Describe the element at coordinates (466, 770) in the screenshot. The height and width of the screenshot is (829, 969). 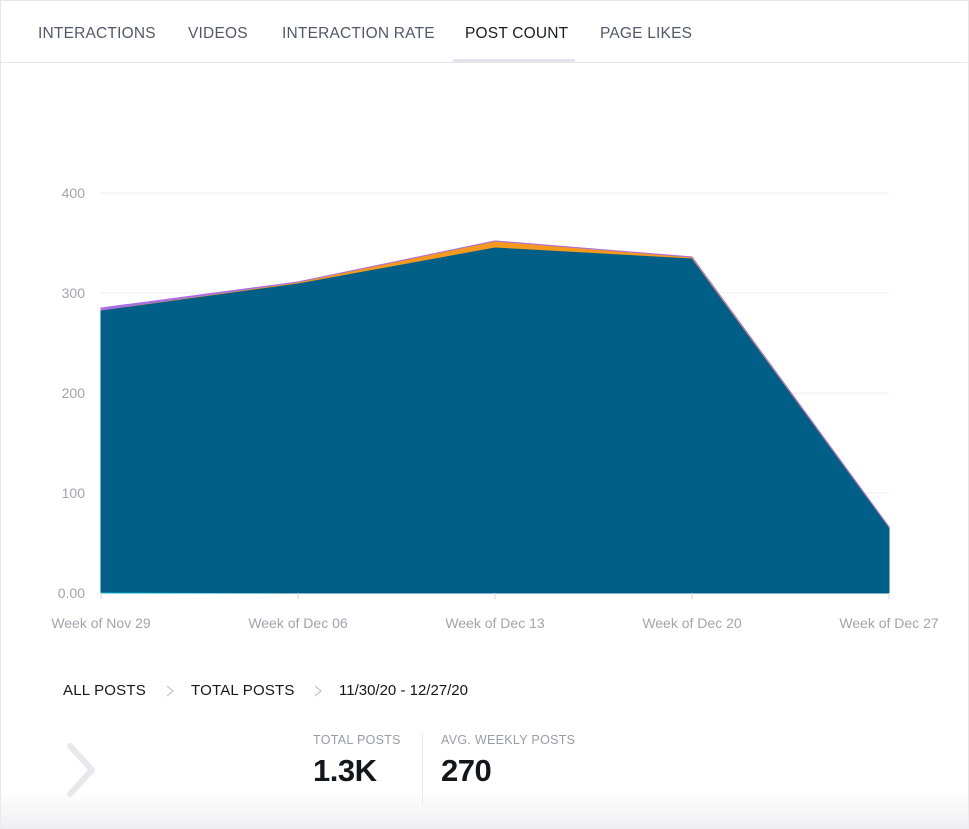
I see `stat-avg-weekly-posts-value: 270` at that location.